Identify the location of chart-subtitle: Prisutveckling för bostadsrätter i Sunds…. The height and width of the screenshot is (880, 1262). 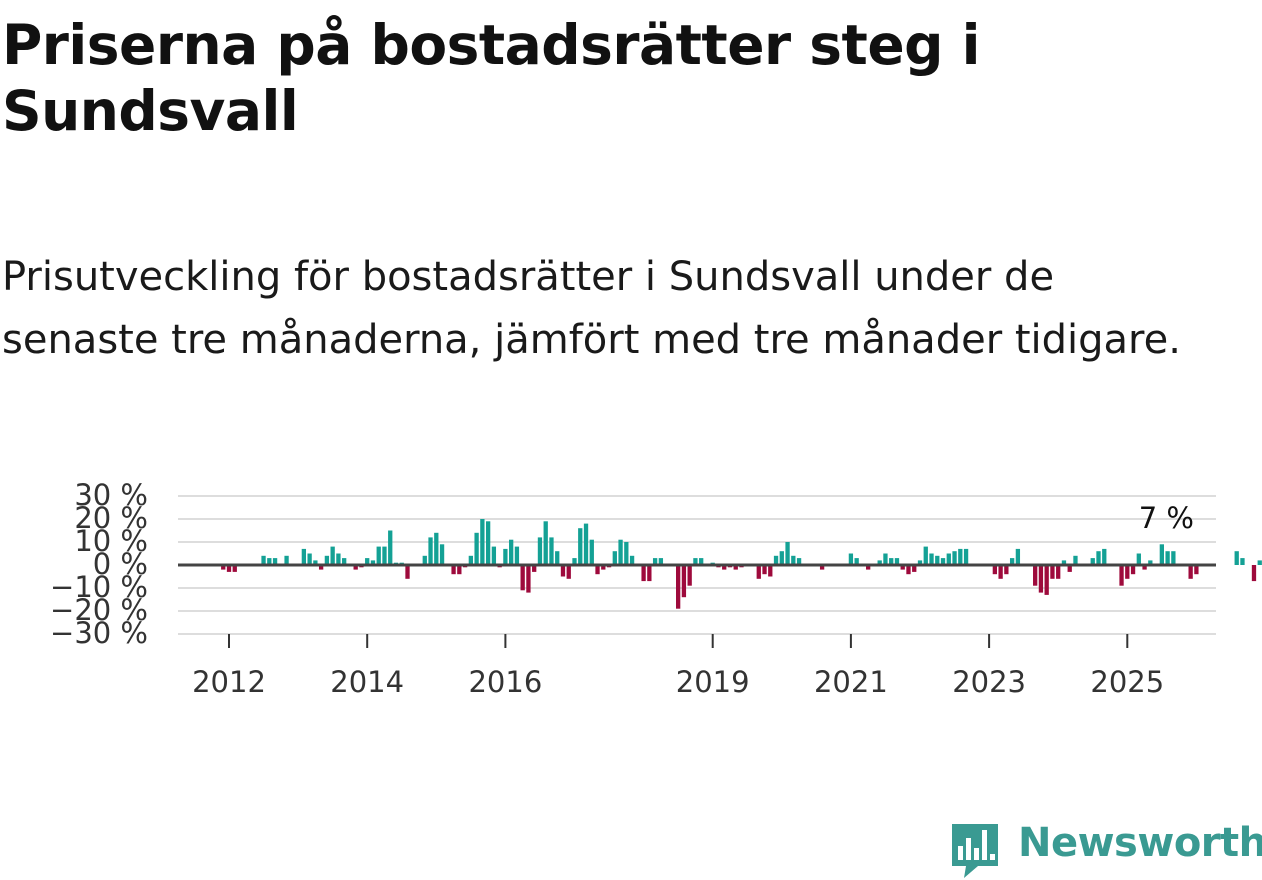
(591, 308).